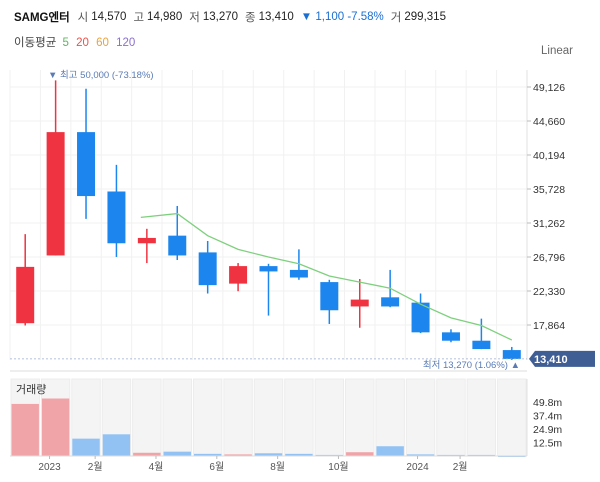 The width and height of the screenshot is (600, 482). Describe the element at coordinates (557, 51) in the screenshot. I see `scale-toggle: Linear` at that location.